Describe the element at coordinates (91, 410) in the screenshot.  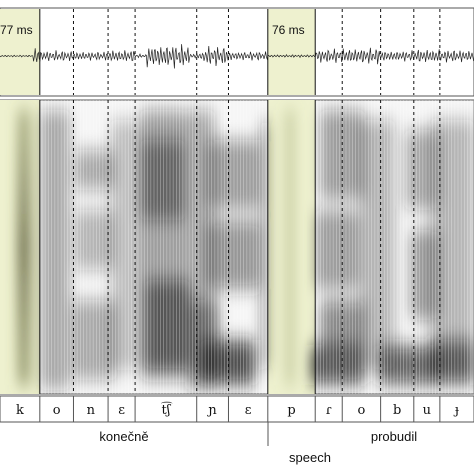
I see `segment-label: n` at that location.